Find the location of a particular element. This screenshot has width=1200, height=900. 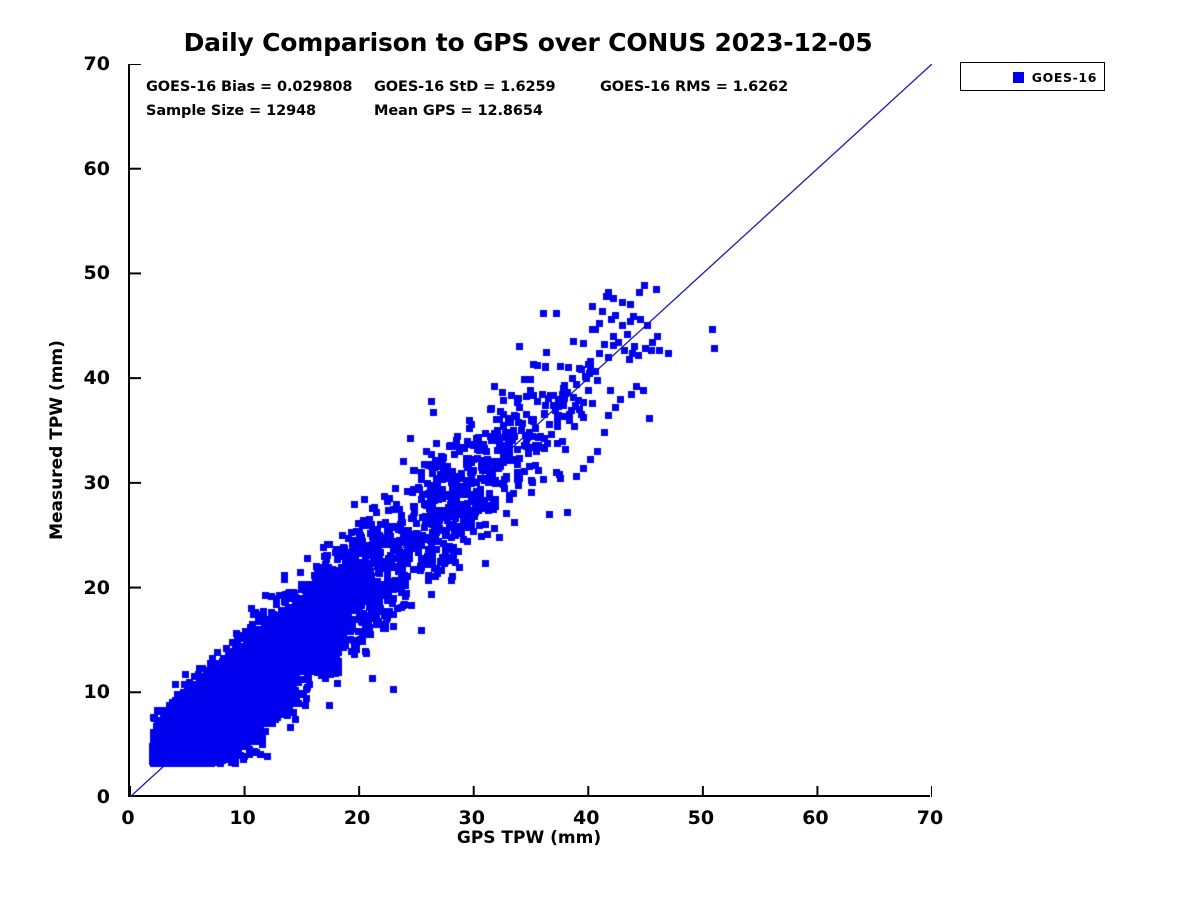

x-tick-label-60: 60 is located at coordinates (815, 818).